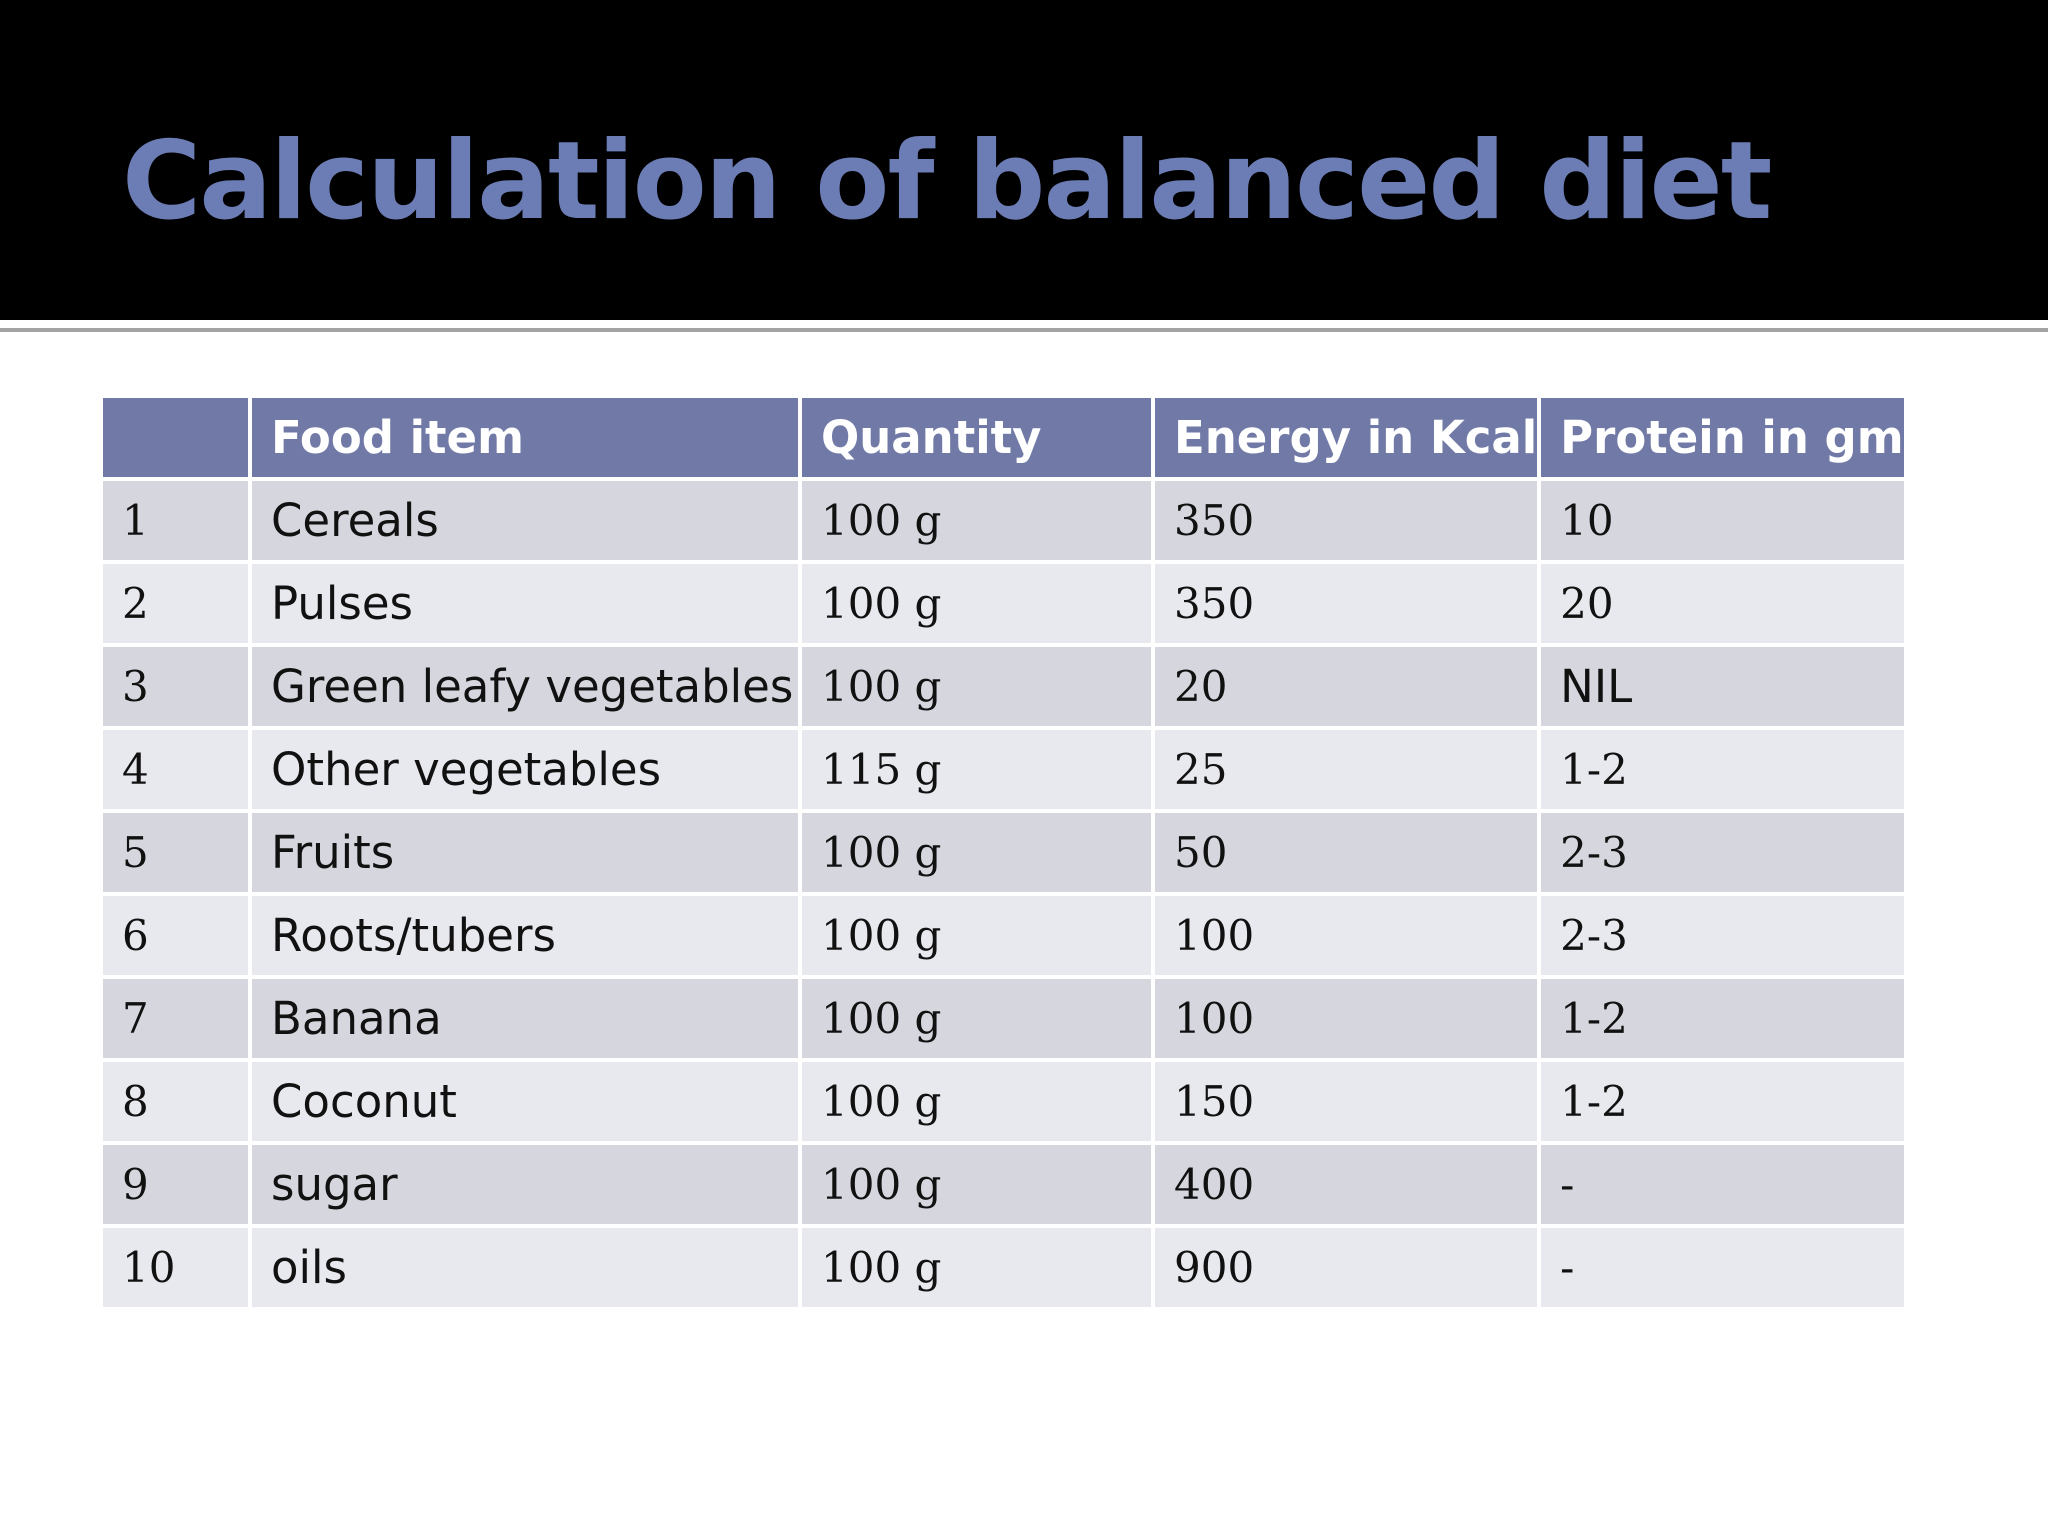  I want to click on table-row: 4 Other vegetables 115 g 25 1-2, so click(1003, 769).